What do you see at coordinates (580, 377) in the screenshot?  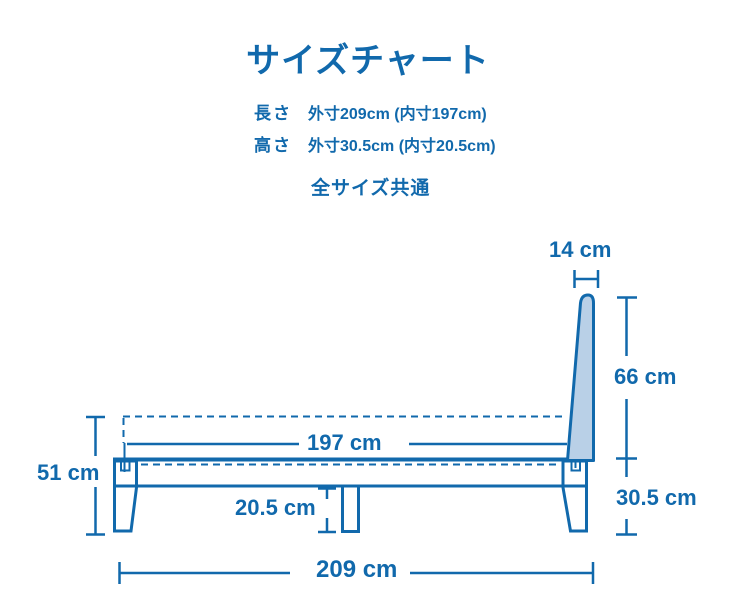 I see `headboard` at bounding box center [580, 377].